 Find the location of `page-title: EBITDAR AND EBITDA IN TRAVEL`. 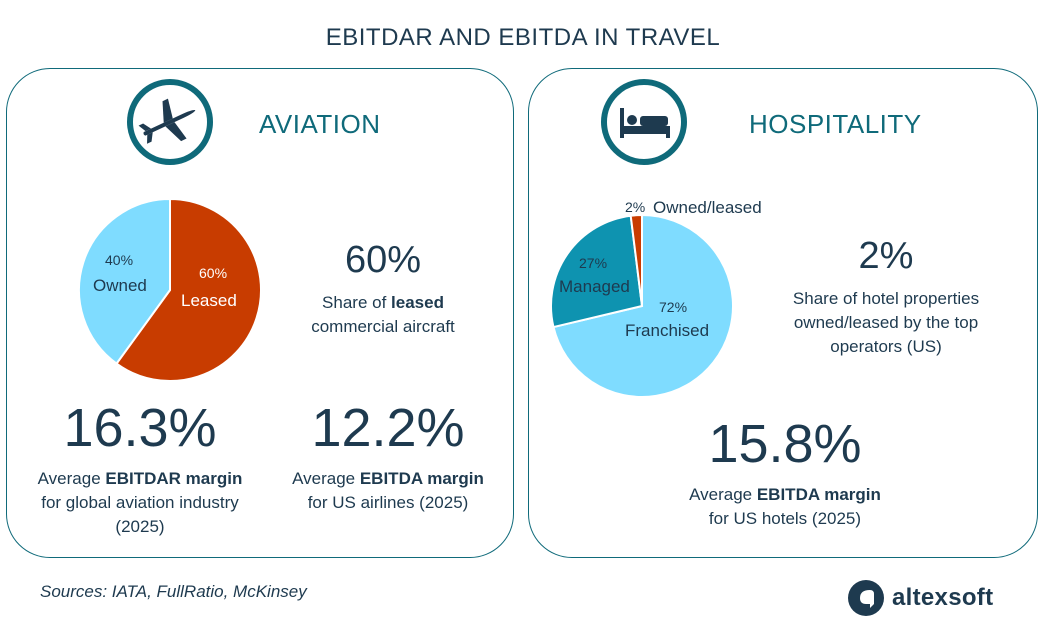

page-title: EBITDAR AND EBITDA IN TRAVEL is located at coordinates (523, 37).